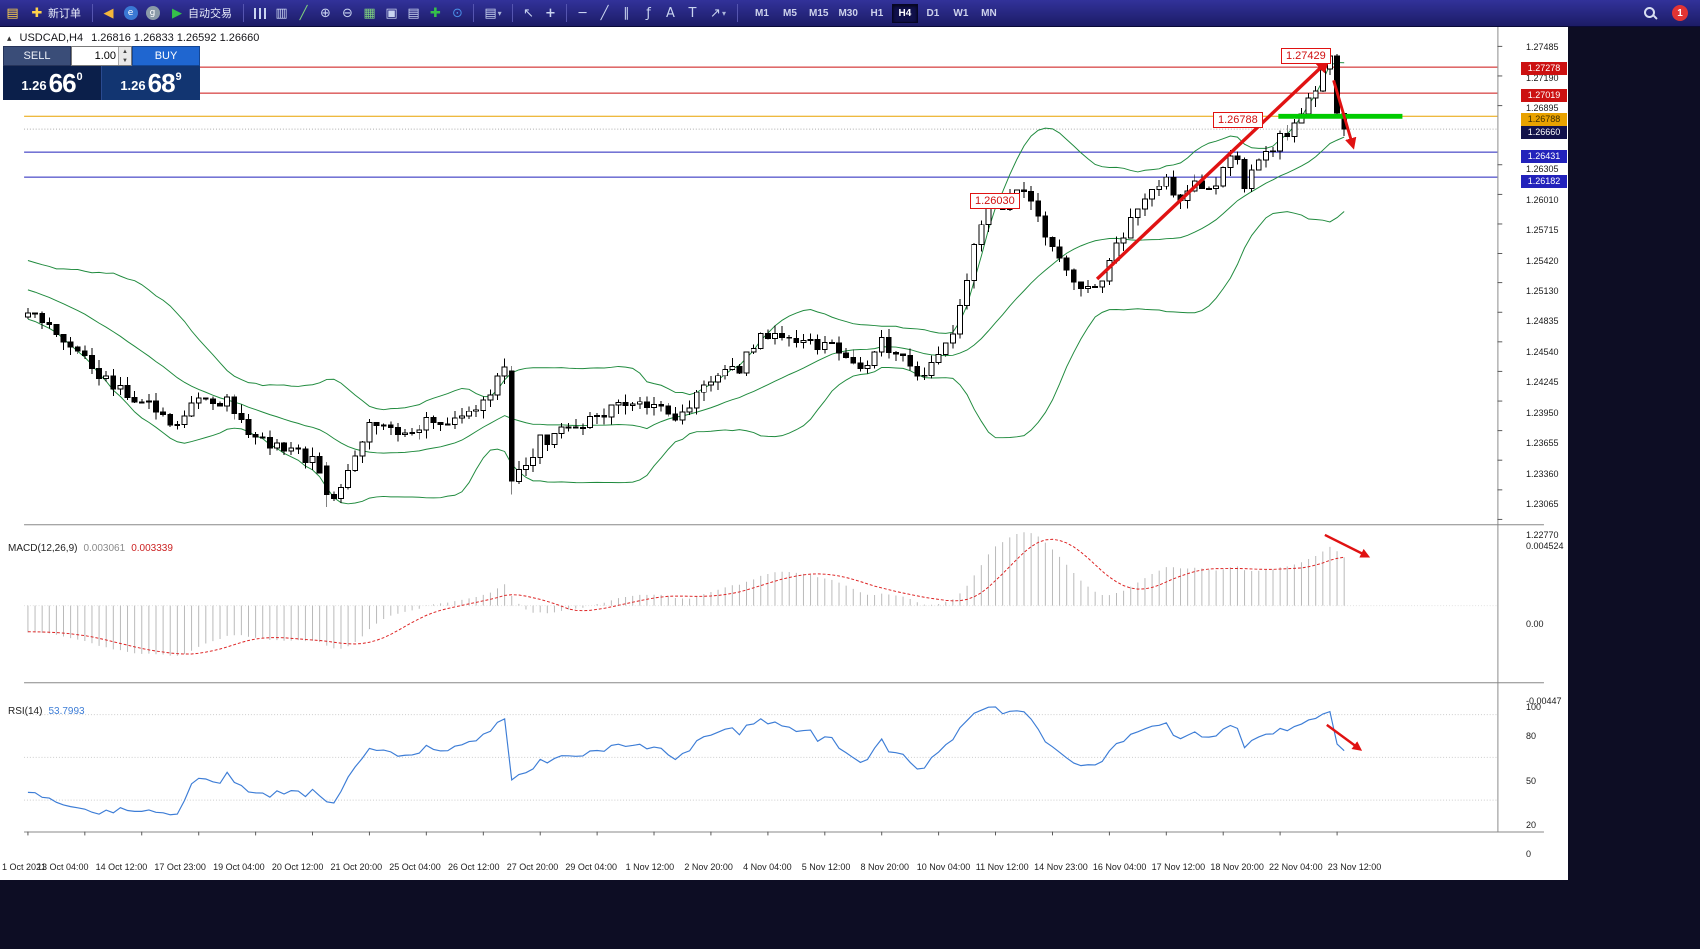  Describe the element at coordinates (499, 13) in the screenshot. I see `template-dropdown-icon: ▾` at that location.